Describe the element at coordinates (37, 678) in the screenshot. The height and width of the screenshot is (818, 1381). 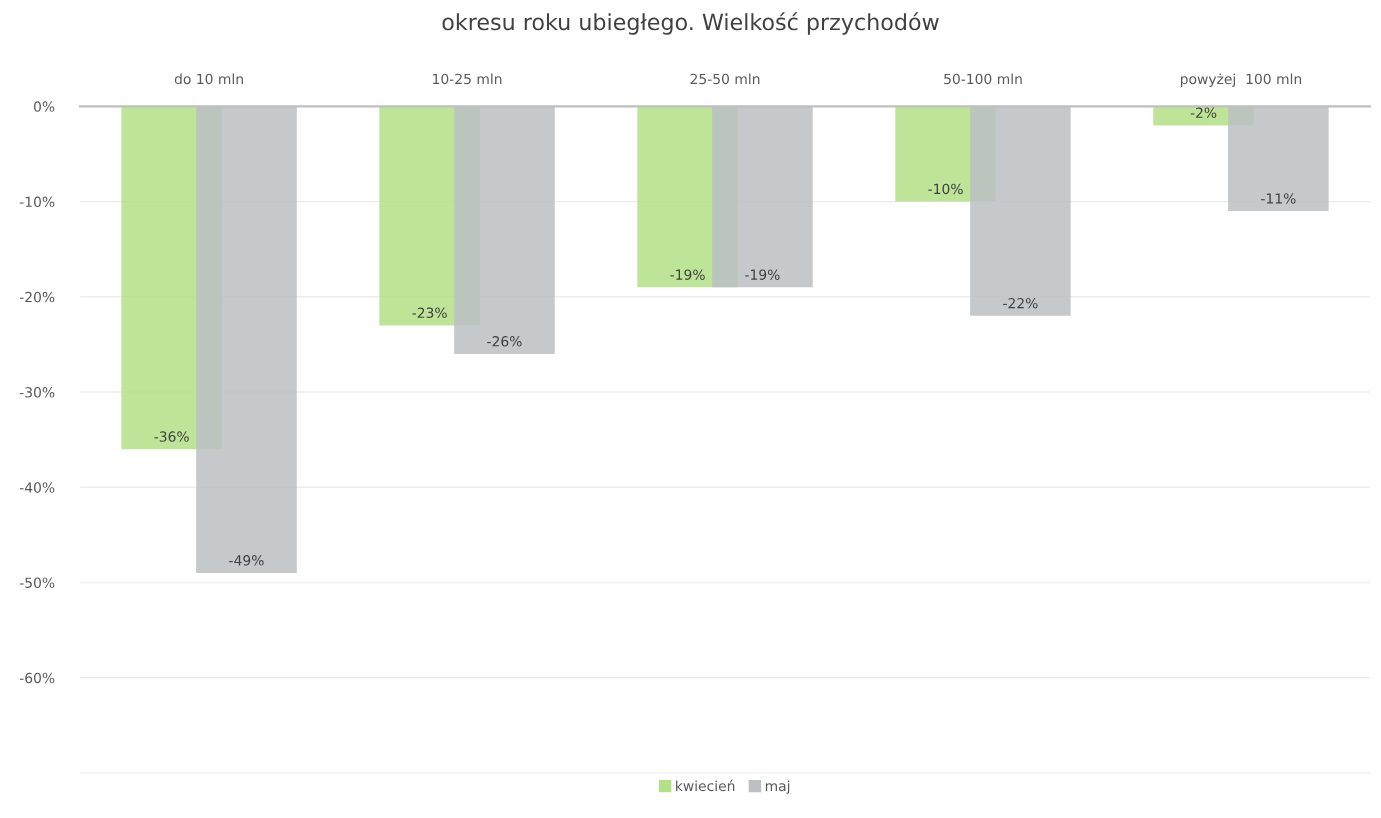
I see `y-tick-label: -60%` at that location.